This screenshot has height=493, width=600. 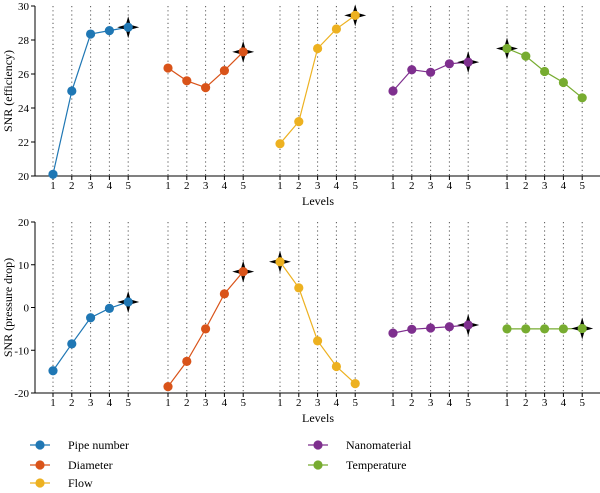 What do you see at coordinates (8, 307) in the screenshot?
I see `y-axis-label: SNR (pressure drop)` at bounding box center [8, 307].